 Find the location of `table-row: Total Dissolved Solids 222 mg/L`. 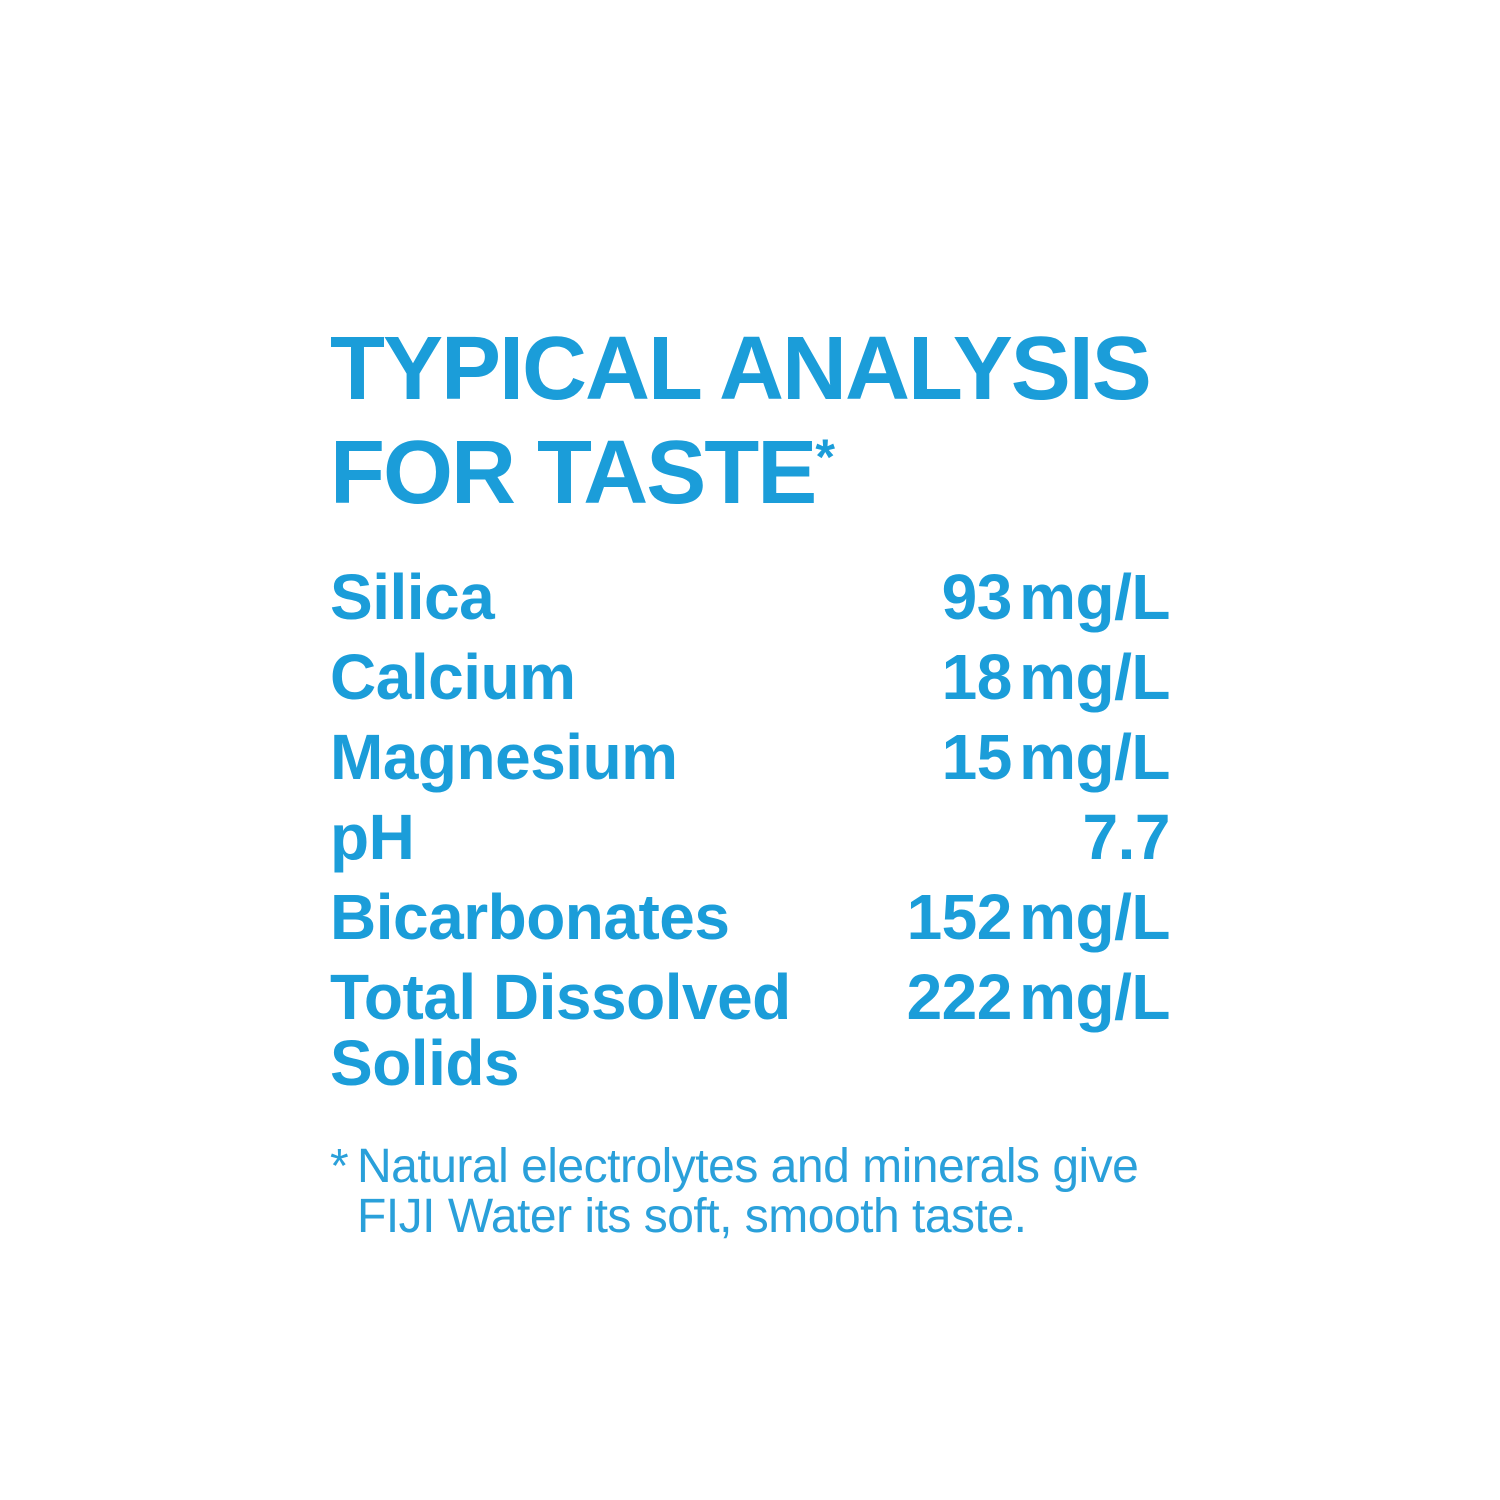

table-row: Total Dissolved Solids 222 mg/L is located at coordinates (750, 1030).